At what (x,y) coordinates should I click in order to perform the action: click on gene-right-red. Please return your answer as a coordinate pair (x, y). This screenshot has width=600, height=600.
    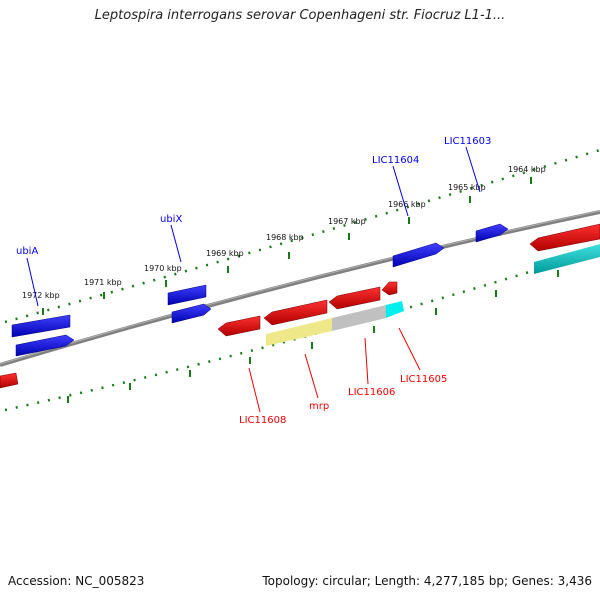
    Looking at the image, I should click on (564, 237).